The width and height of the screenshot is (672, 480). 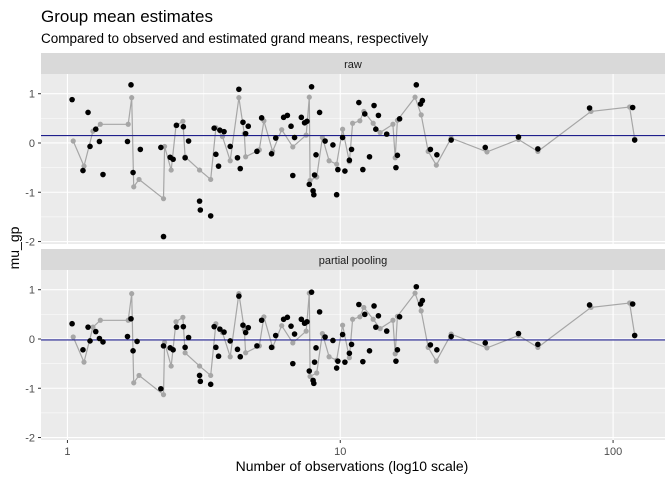 What do you see at coordinates (343, 449) in the screenshot?
I see `x-axis: 1 10 100` at bounding box center [343, 449].